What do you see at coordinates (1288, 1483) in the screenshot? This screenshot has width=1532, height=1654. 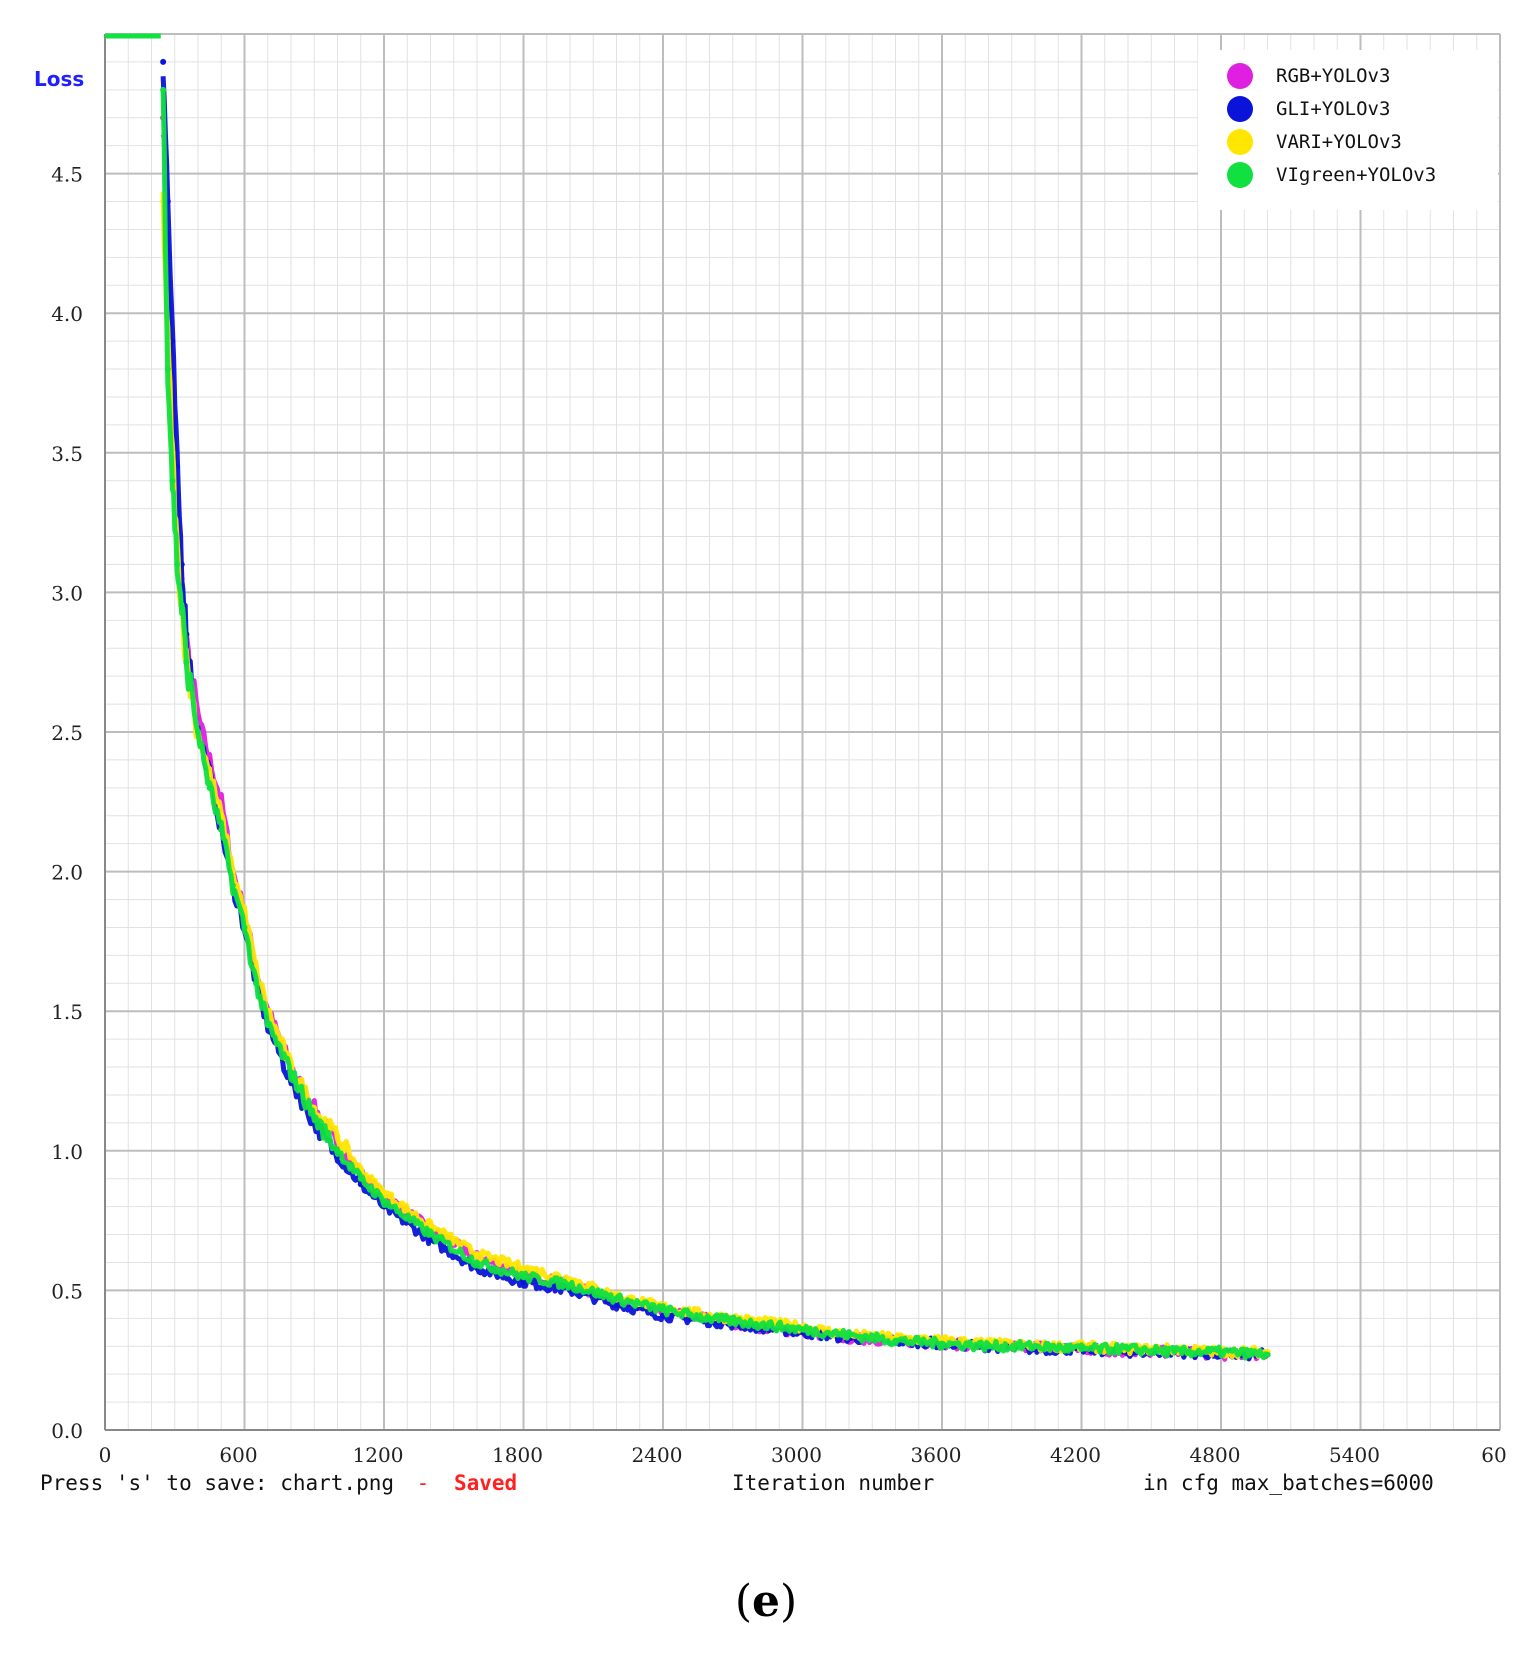 I see `max-batches-note: in cfg max_batches=6000` at bounding box center [1288, 1483].